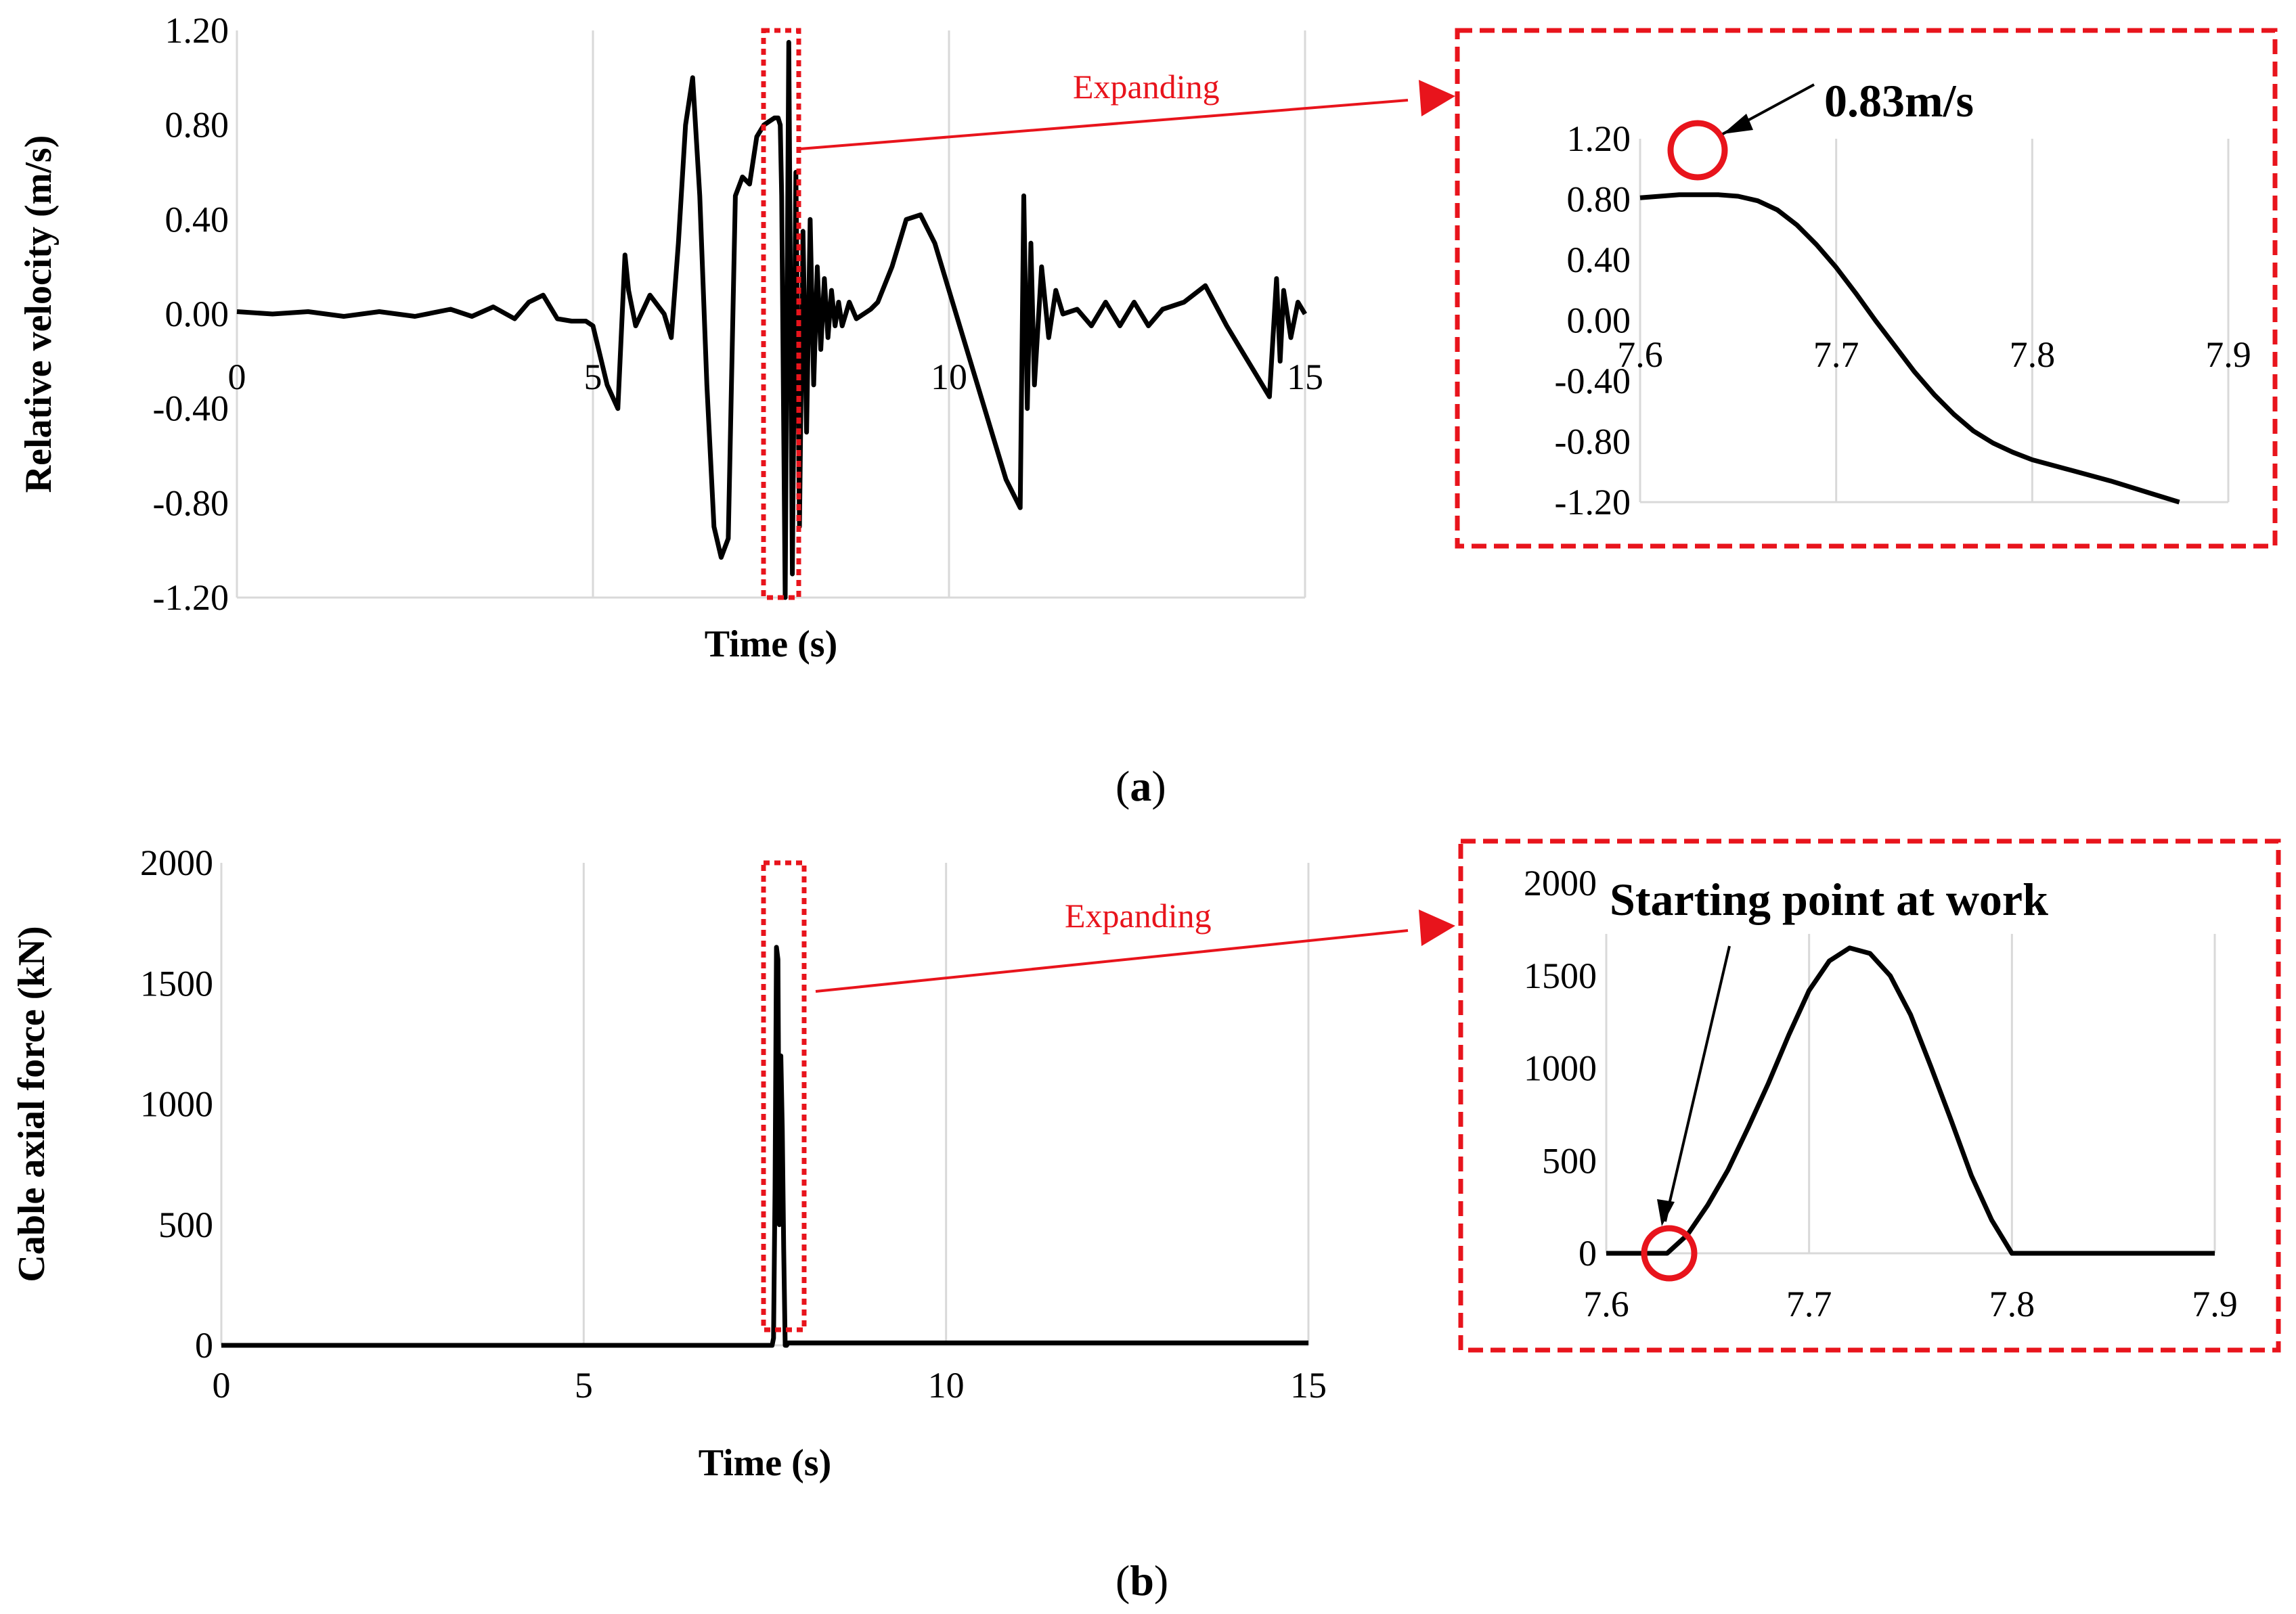 This screenshot has height=1614, width=2296. I want to click on start-circle, so click(1670, 1253).